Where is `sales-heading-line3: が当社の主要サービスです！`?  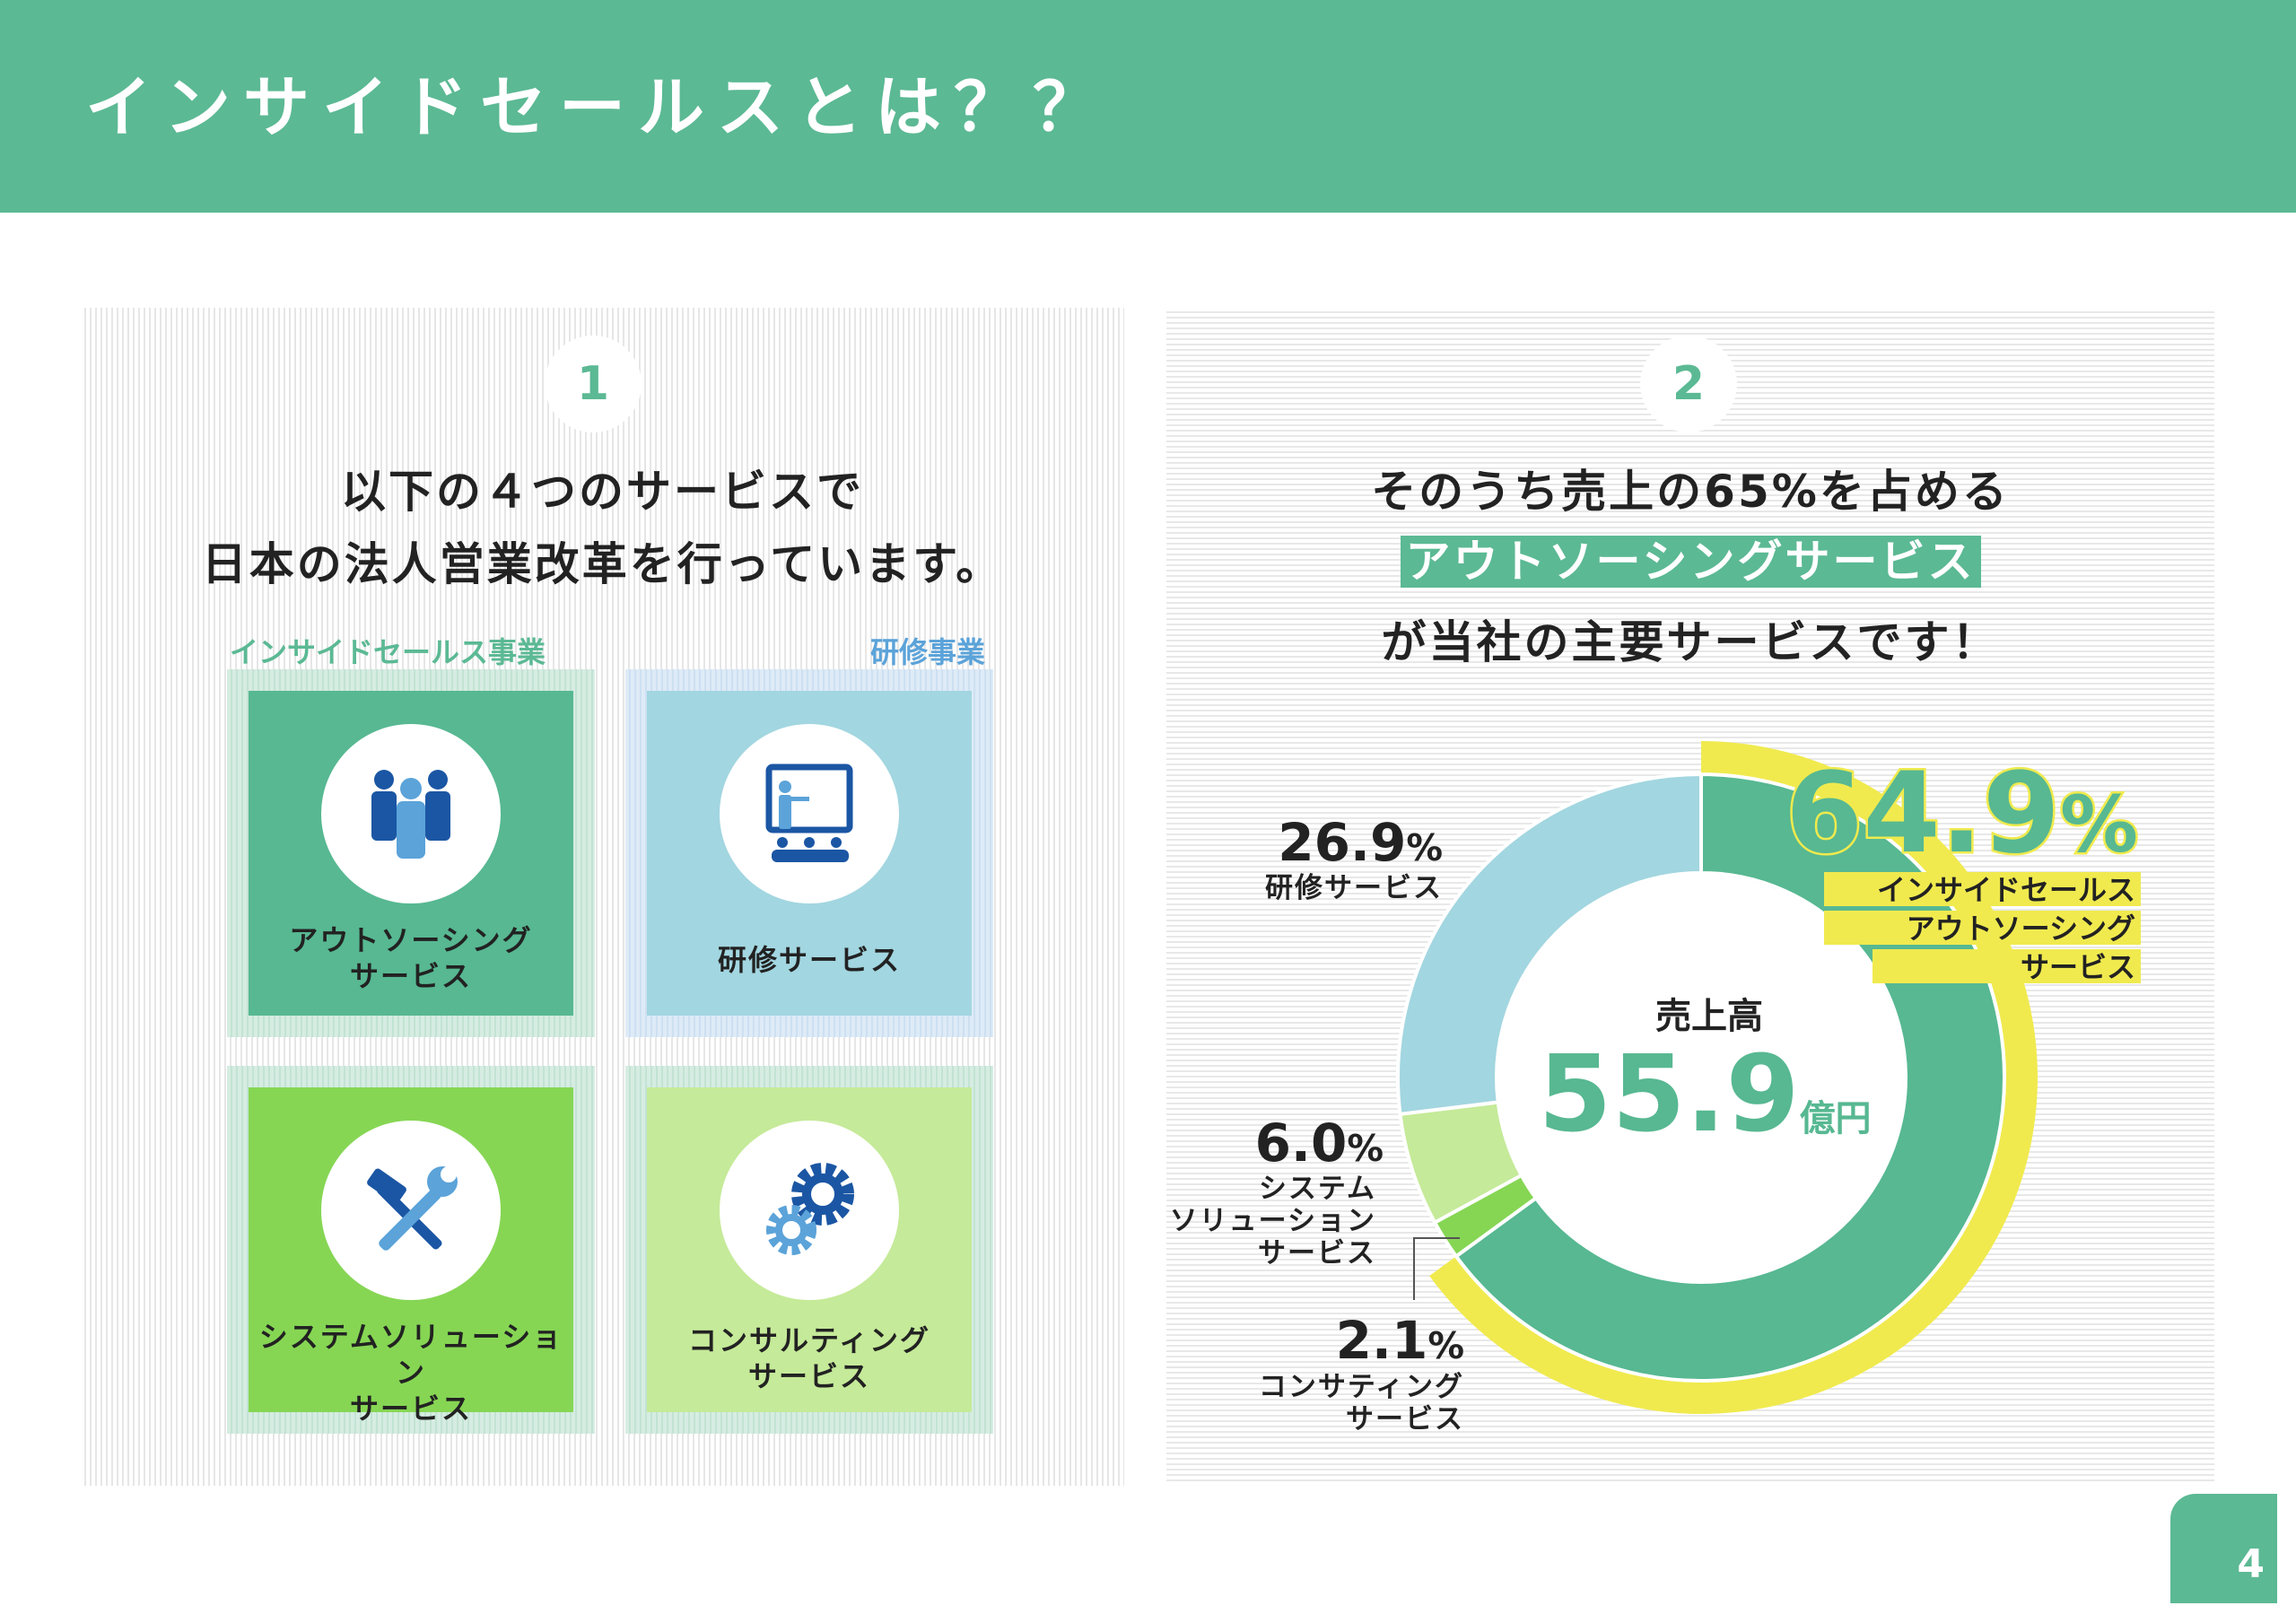 sales-heading-line3: が当社の主要サービスです！ is located at coordinates (1691, 642).